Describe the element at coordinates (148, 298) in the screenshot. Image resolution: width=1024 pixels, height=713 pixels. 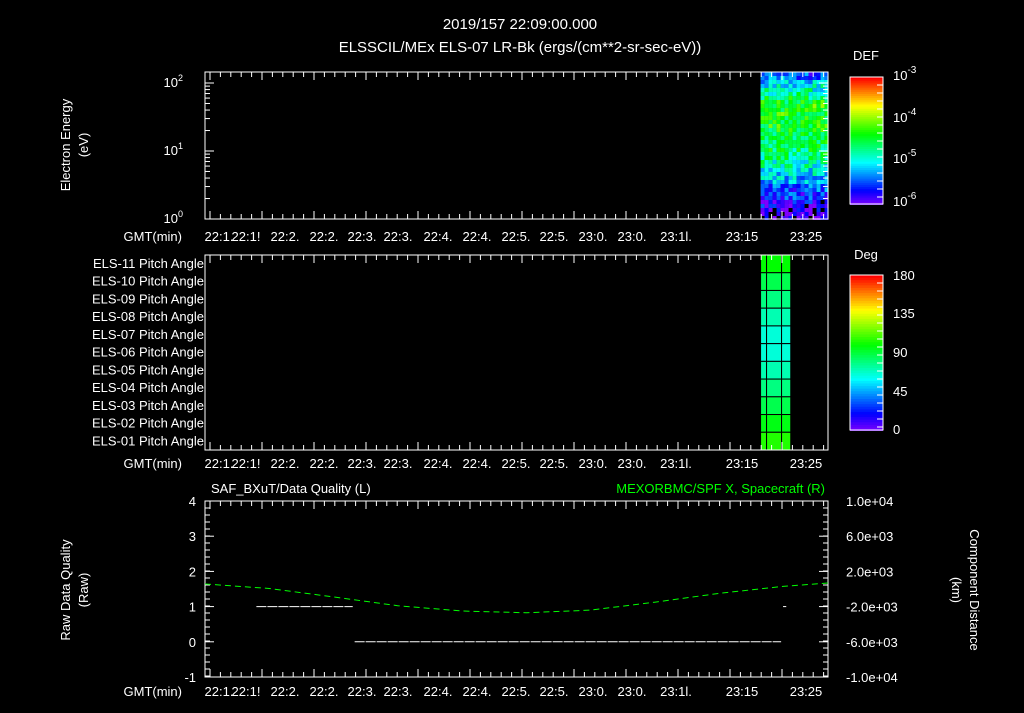
I see `pitch-angle-row-label: ELS-09 Pitch Angle` at that location.